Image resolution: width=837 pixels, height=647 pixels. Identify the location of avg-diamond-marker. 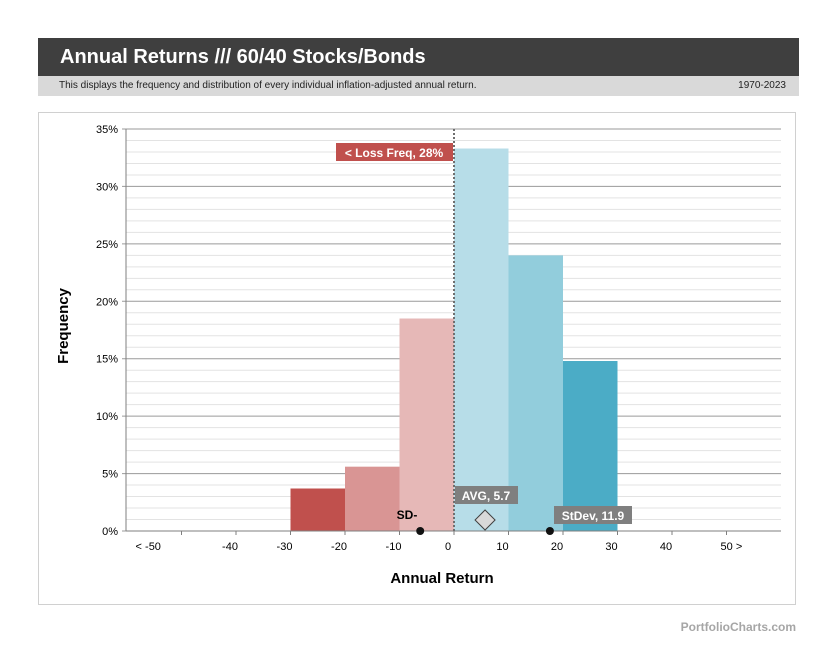
(485, 520).